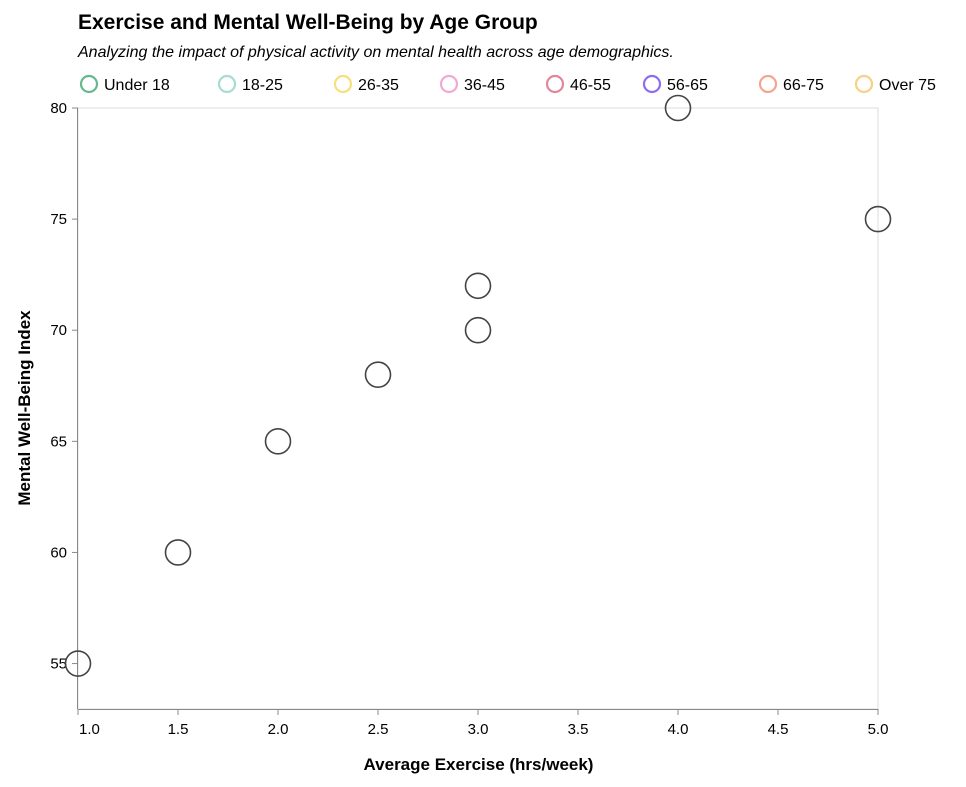 This screenshot has height=787, width=966. Describe the element at coordinates (878, 729) in the screenshot. I see `x-tick-label: 5.0` at that location.